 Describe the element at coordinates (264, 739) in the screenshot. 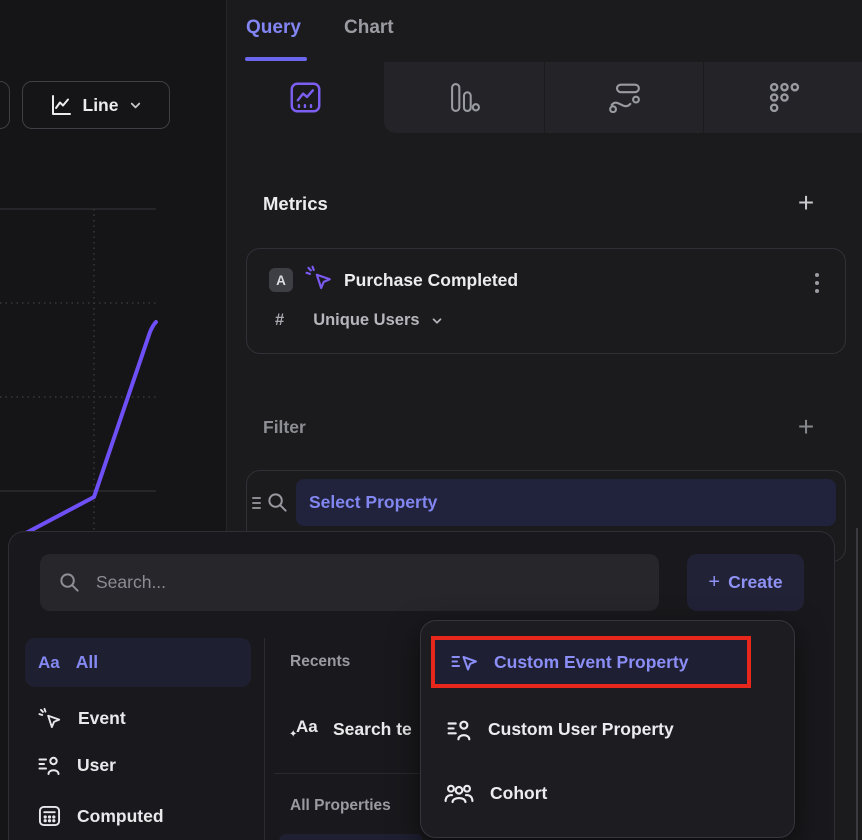

I see `column-divider` at that location.